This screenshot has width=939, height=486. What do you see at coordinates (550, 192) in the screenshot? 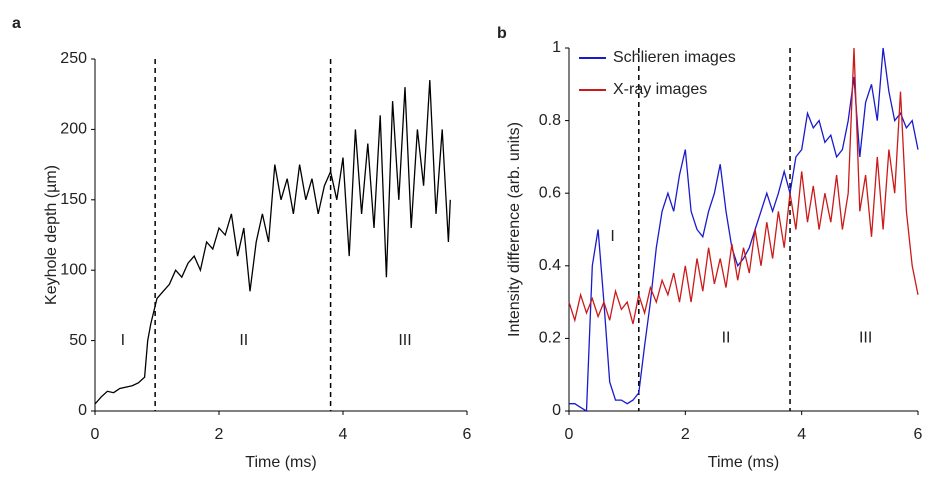
I see `y-tick-label: 0.6` at bounding box center [550, 192].